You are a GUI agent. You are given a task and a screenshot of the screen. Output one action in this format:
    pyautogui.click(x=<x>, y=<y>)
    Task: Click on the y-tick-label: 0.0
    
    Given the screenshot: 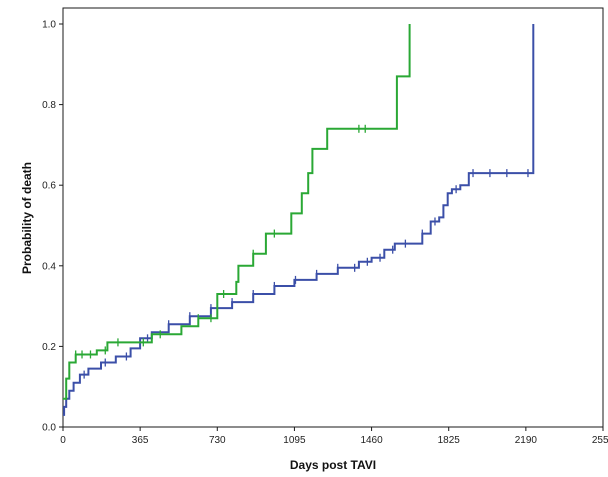 What is the action you would take?
    pyautogui.click(x=49, y=428)
    